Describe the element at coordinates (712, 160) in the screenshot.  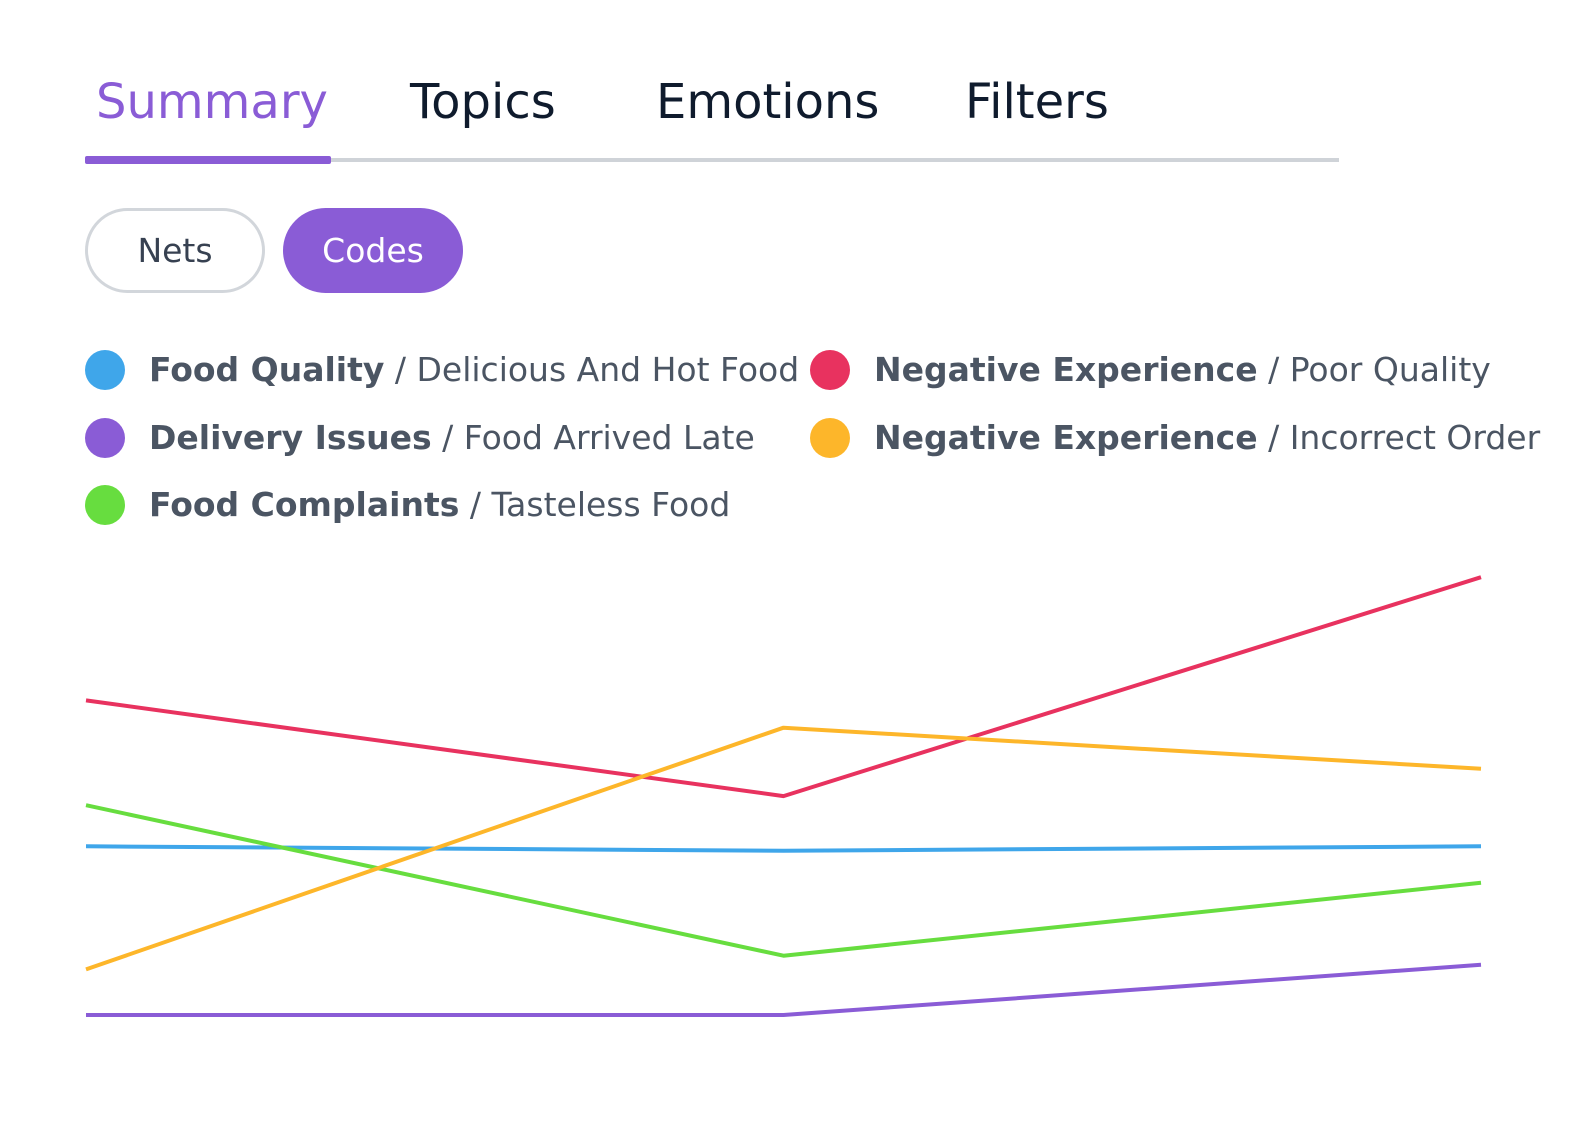
I see `tab-bar-track` at that location.